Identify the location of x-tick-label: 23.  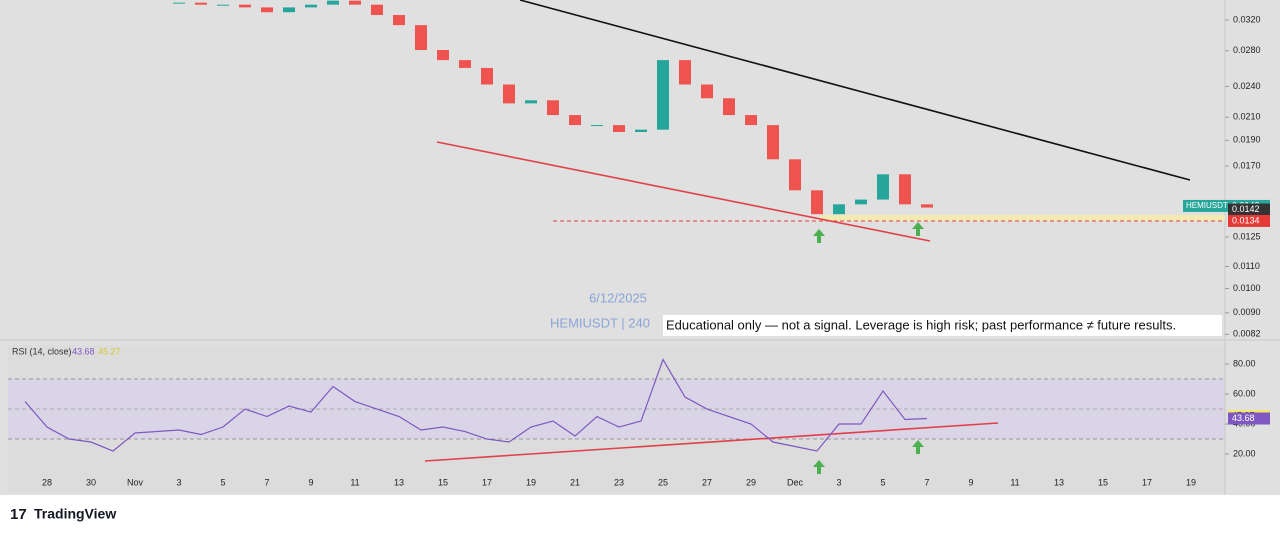
(619, 482).